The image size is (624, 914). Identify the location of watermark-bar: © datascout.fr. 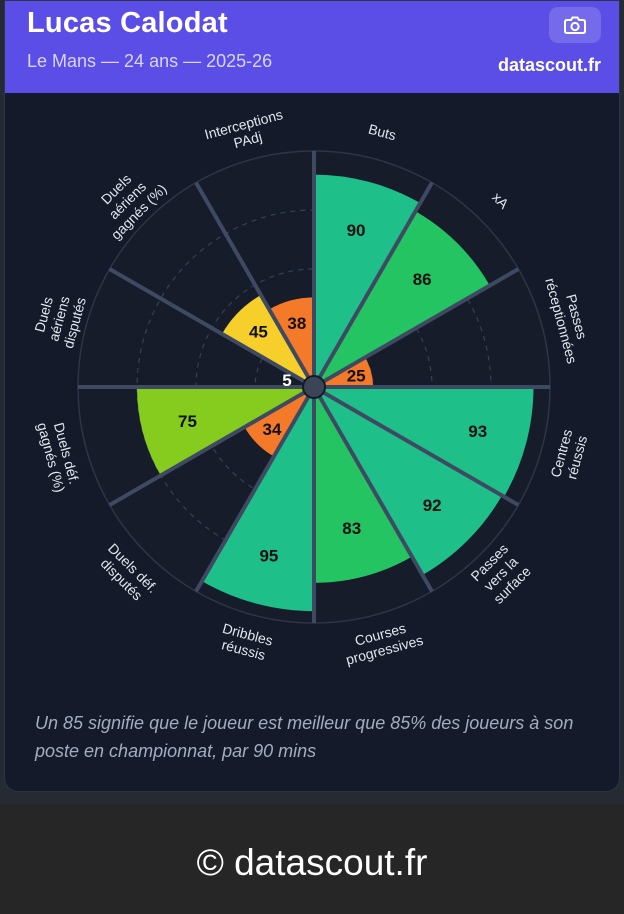
(312, 859).